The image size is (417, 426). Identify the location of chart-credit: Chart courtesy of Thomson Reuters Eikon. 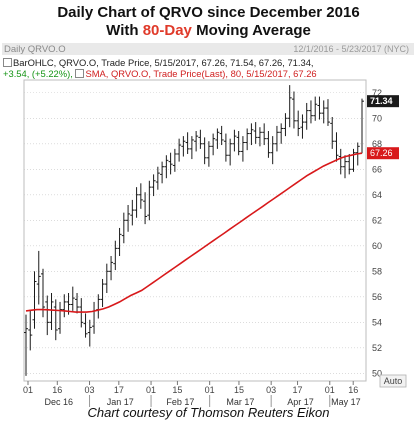
(208, 412).